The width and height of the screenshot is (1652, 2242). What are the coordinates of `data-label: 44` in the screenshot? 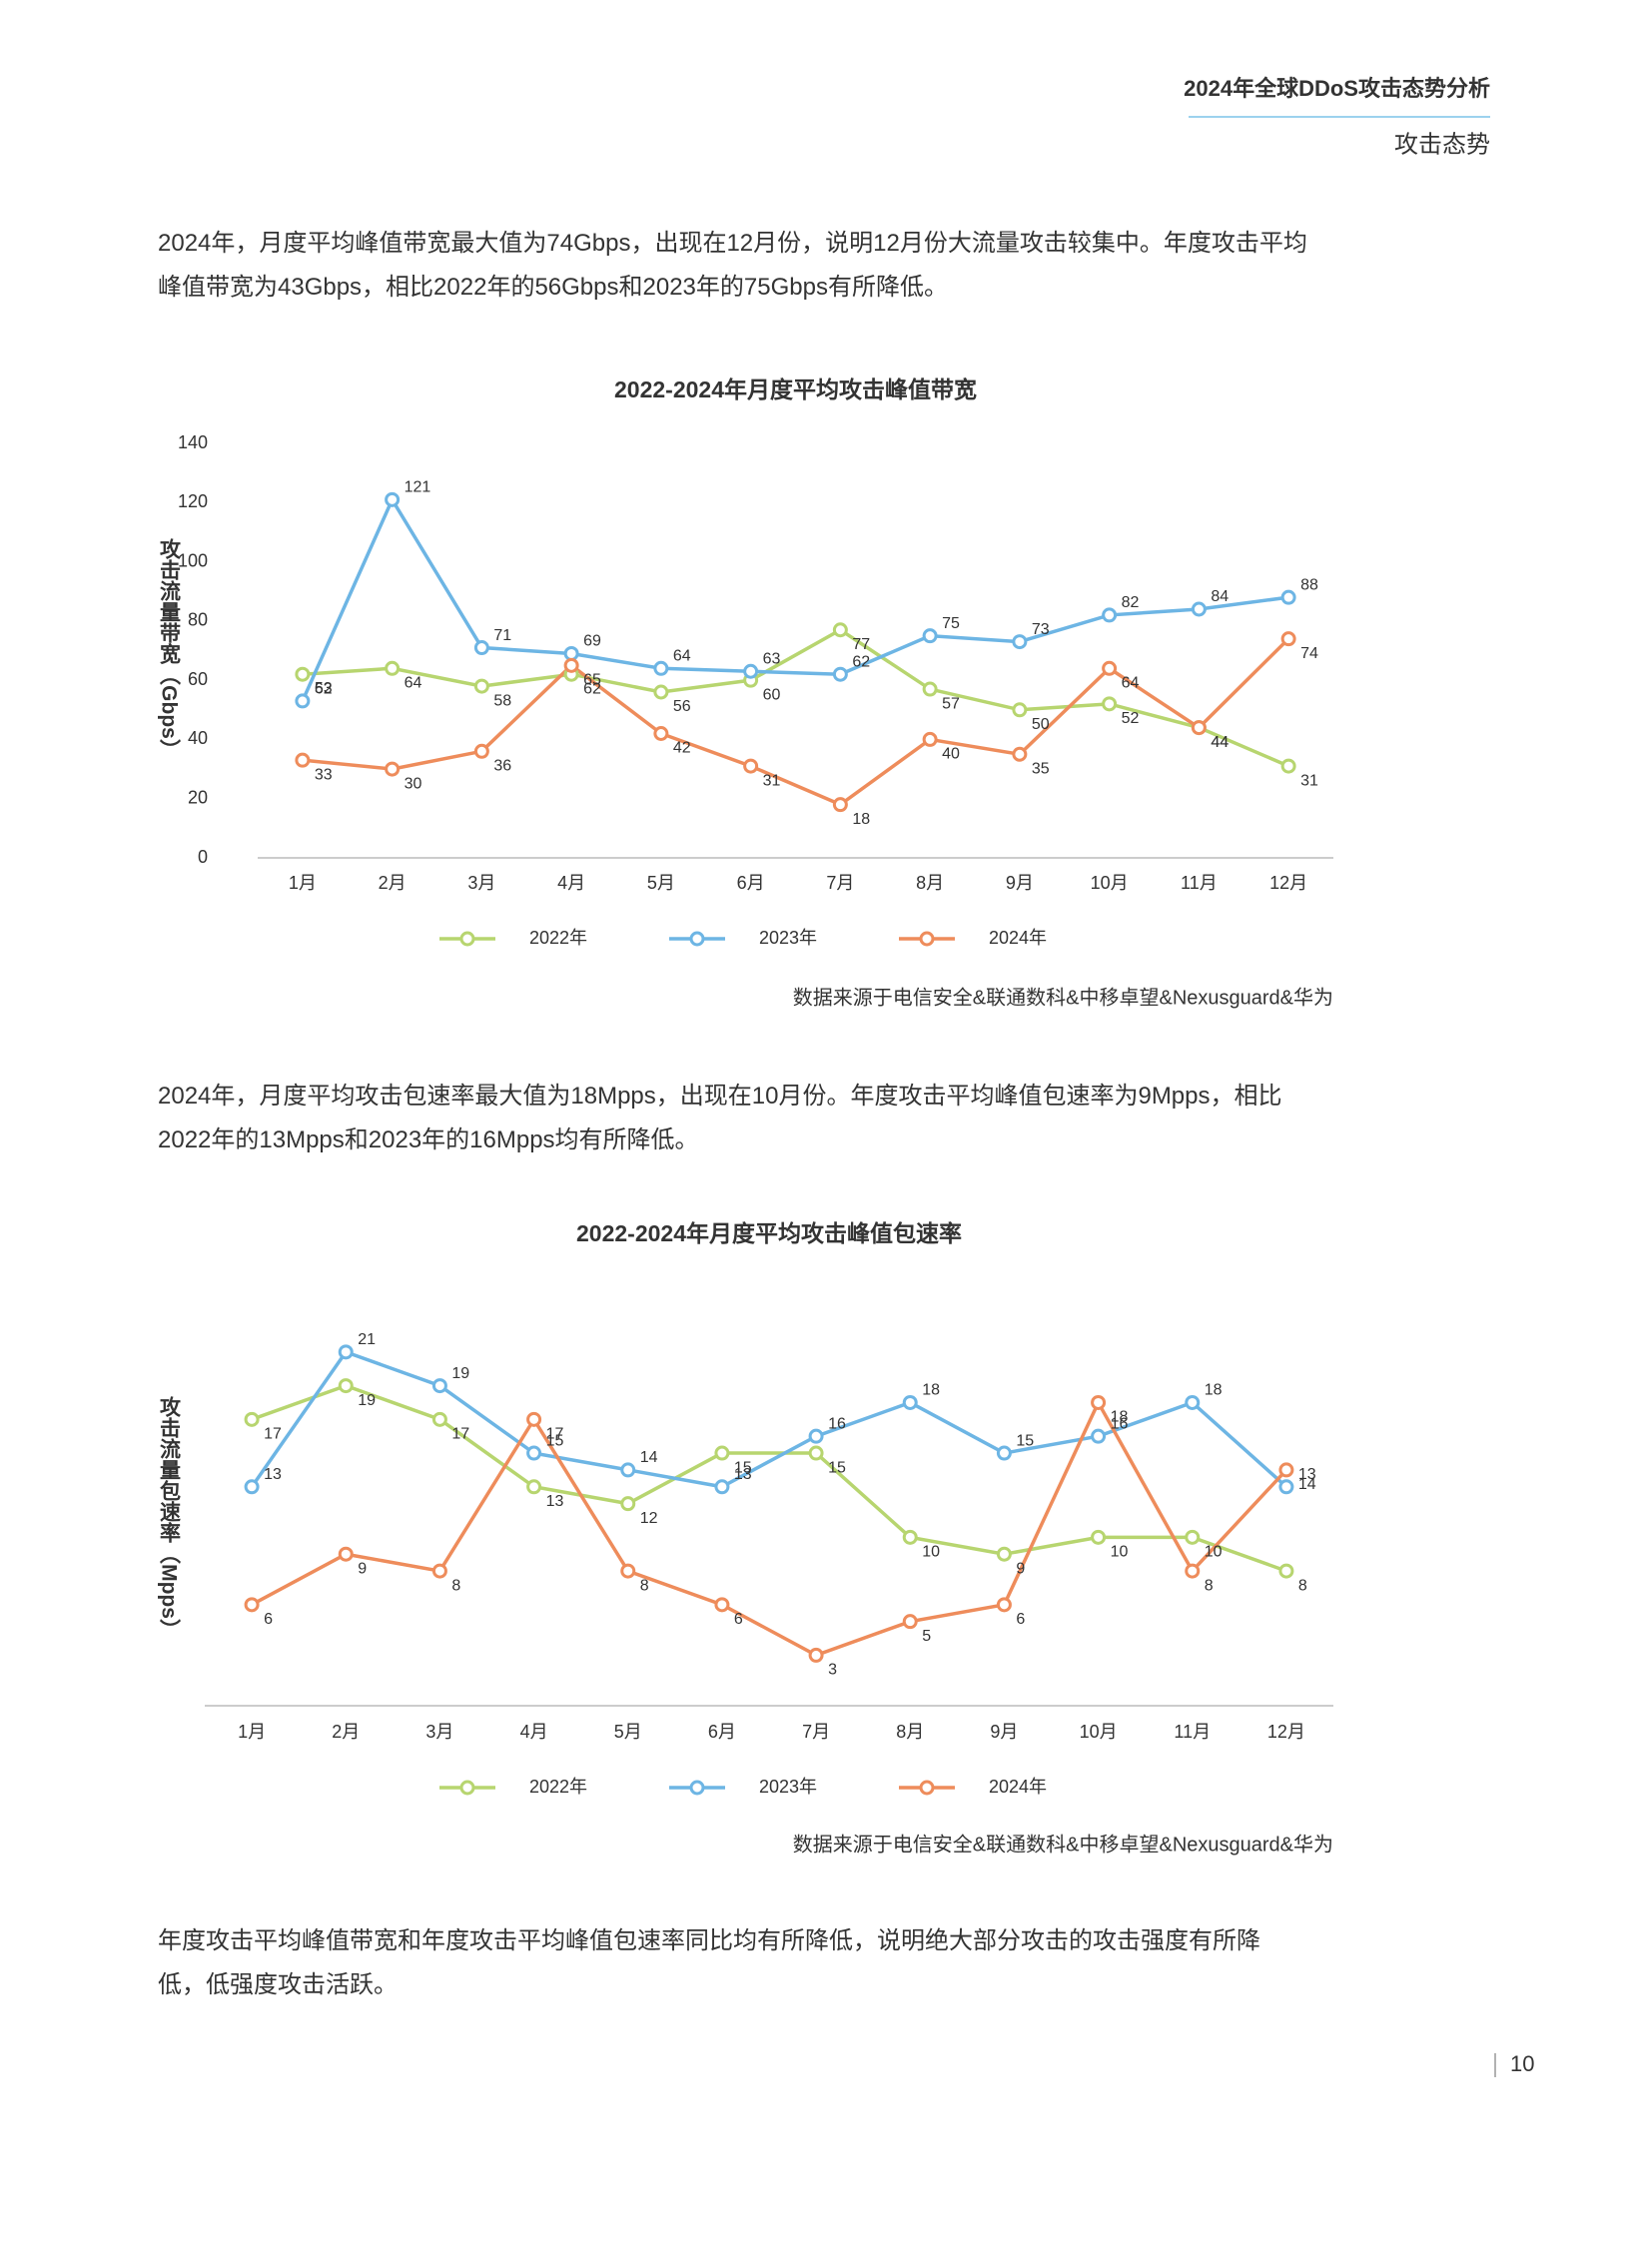 It's located at (1220, 742).